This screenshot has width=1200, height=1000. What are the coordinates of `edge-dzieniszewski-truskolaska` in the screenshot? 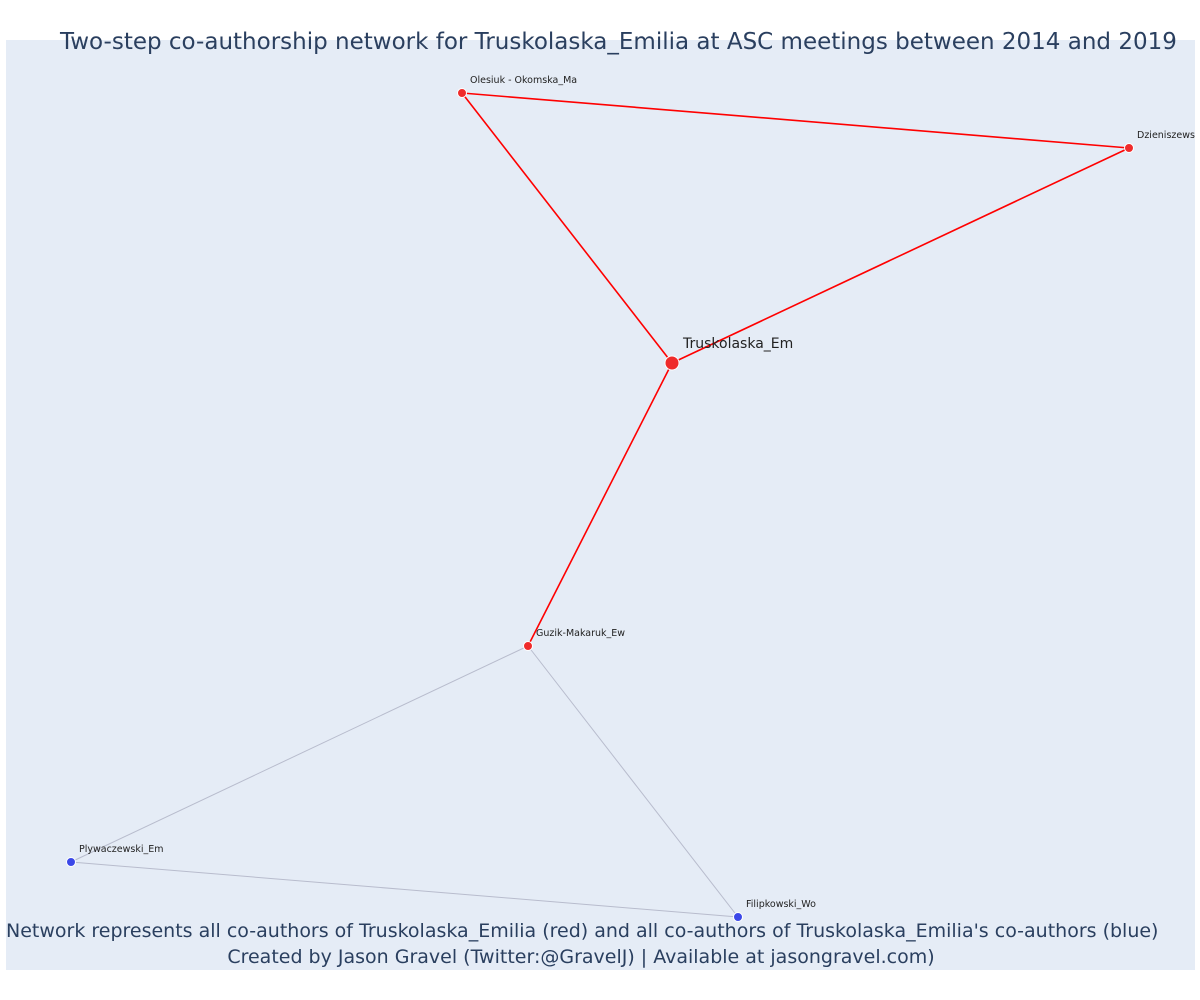 It's located at (900, 255).